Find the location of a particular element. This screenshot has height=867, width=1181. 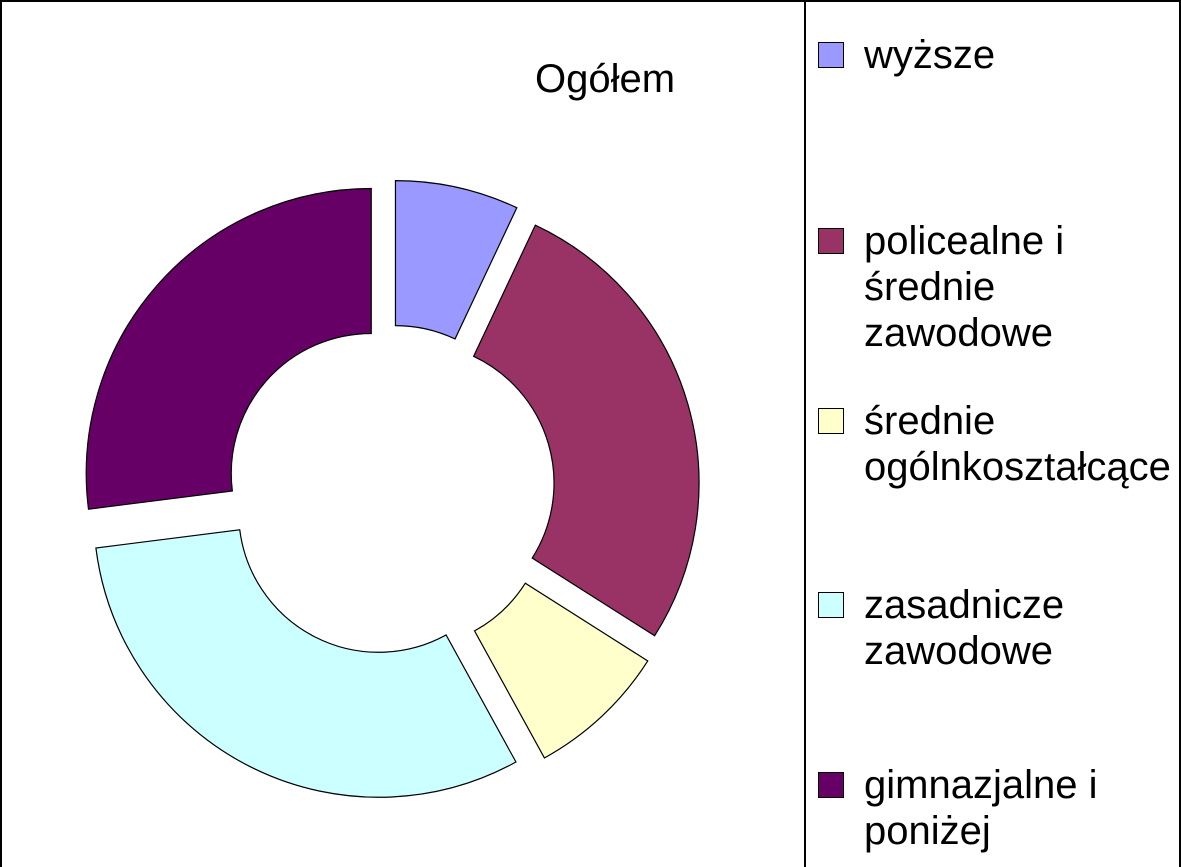

legend-item: gimnazjalne i poniżej is located at coordinates (998, 808).